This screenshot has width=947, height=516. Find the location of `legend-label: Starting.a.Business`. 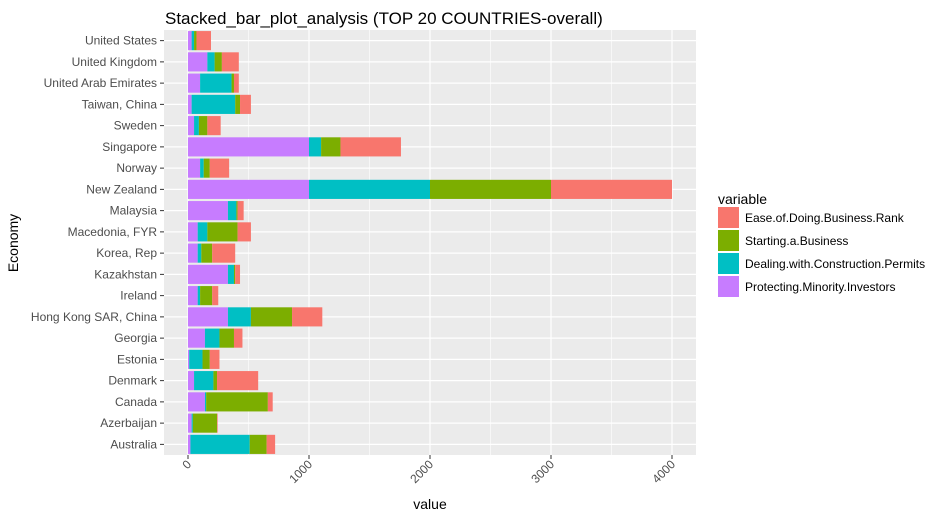

legend-label: Starting.a.Business is located at coordinates (796, 241).